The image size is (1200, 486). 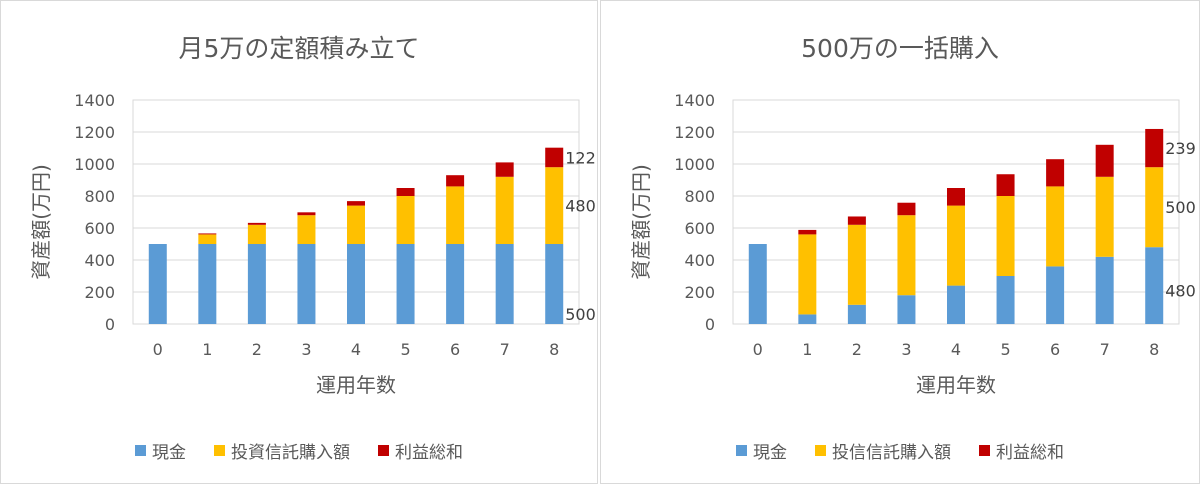 What do you see at coordinates (299, 48) in the screenshot?
I see `chart-title: 月5万の定額積み立て` at bounding box center [299, 48].